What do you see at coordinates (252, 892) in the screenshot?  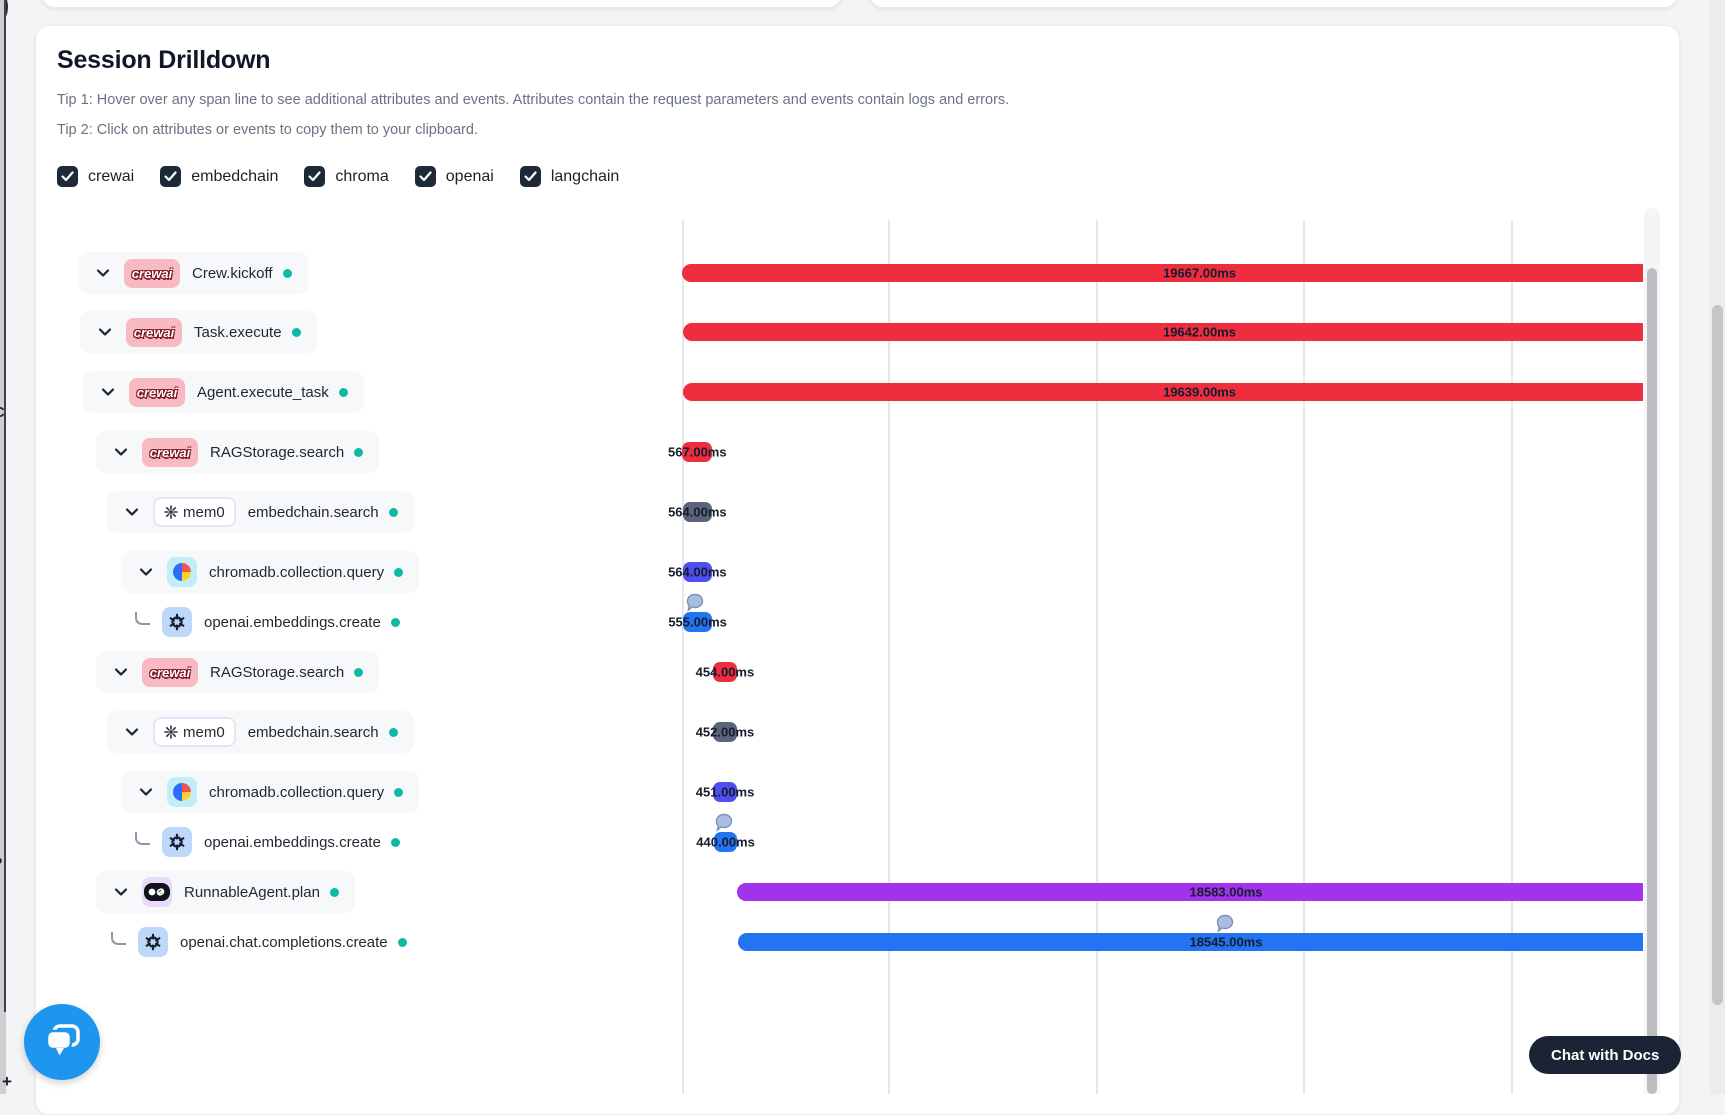 I see `span-name-label: RunnableAgent.plan` at bounding box center [252, 892].